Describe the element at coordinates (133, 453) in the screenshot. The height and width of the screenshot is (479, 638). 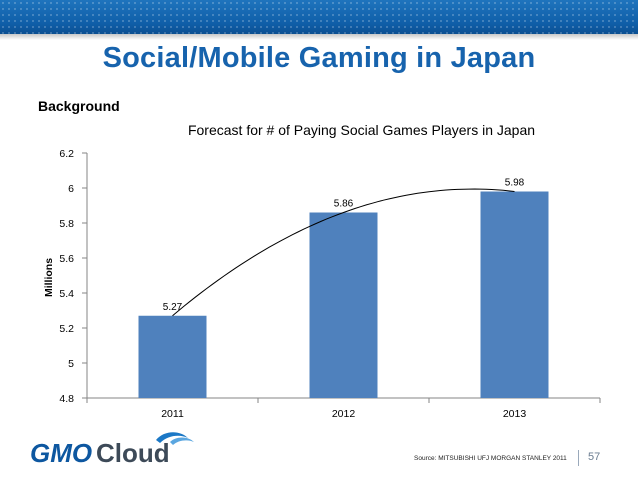
I see `svg-text: Cloud` at that location.